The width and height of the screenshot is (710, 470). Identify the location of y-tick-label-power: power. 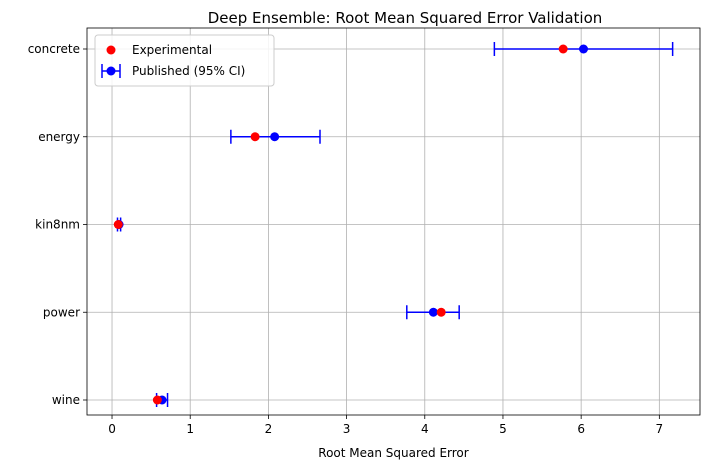
(61, 312).